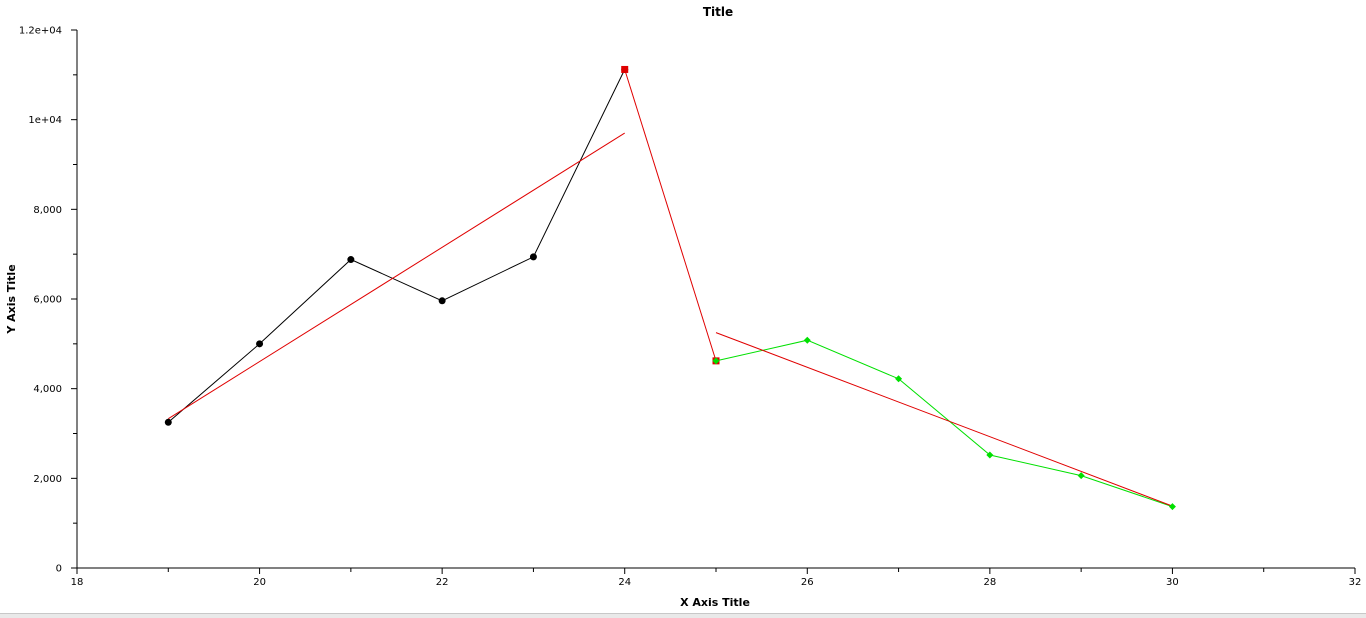 This screenshot has width=1366, height=618. What do you see at coordinates (47, 210) in the screenshot?
I see `y-tick-label: 8,000` at bounding box center [47, 210].